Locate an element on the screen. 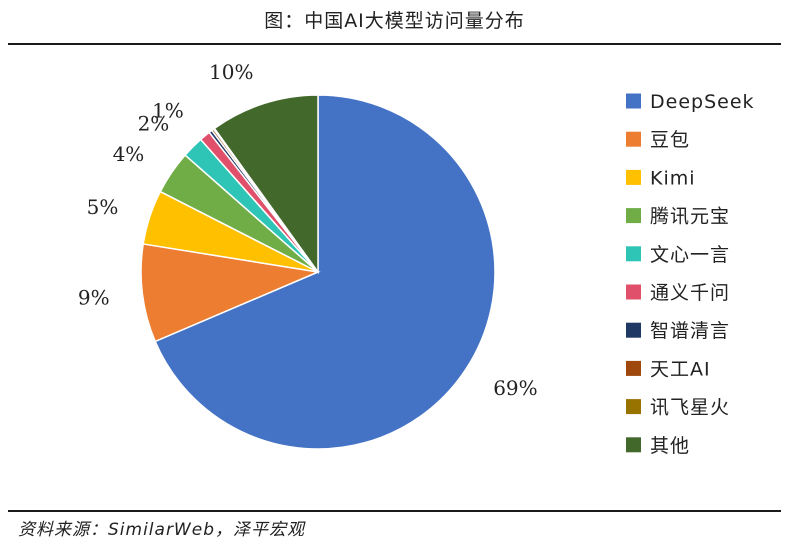 The image size is (789, 547). slice-label-5: 1% is located at coordinates (168, 111).